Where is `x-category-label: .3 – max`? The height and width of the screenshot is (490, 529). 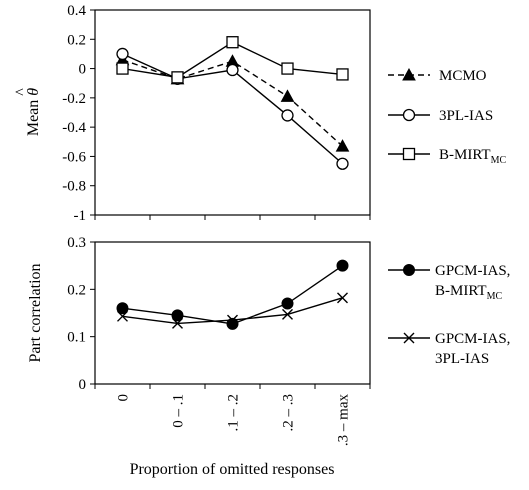
x-category-label: .3 – max is located at coordinates (344, 420).